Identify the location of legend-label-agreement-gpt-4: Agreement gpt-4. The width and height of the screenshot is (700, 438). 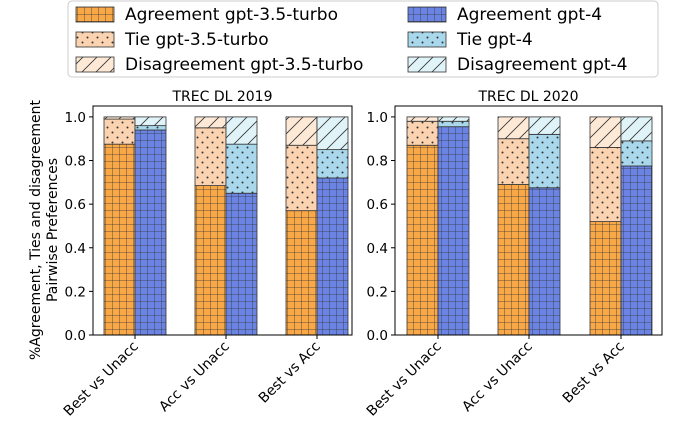
(529, 15).